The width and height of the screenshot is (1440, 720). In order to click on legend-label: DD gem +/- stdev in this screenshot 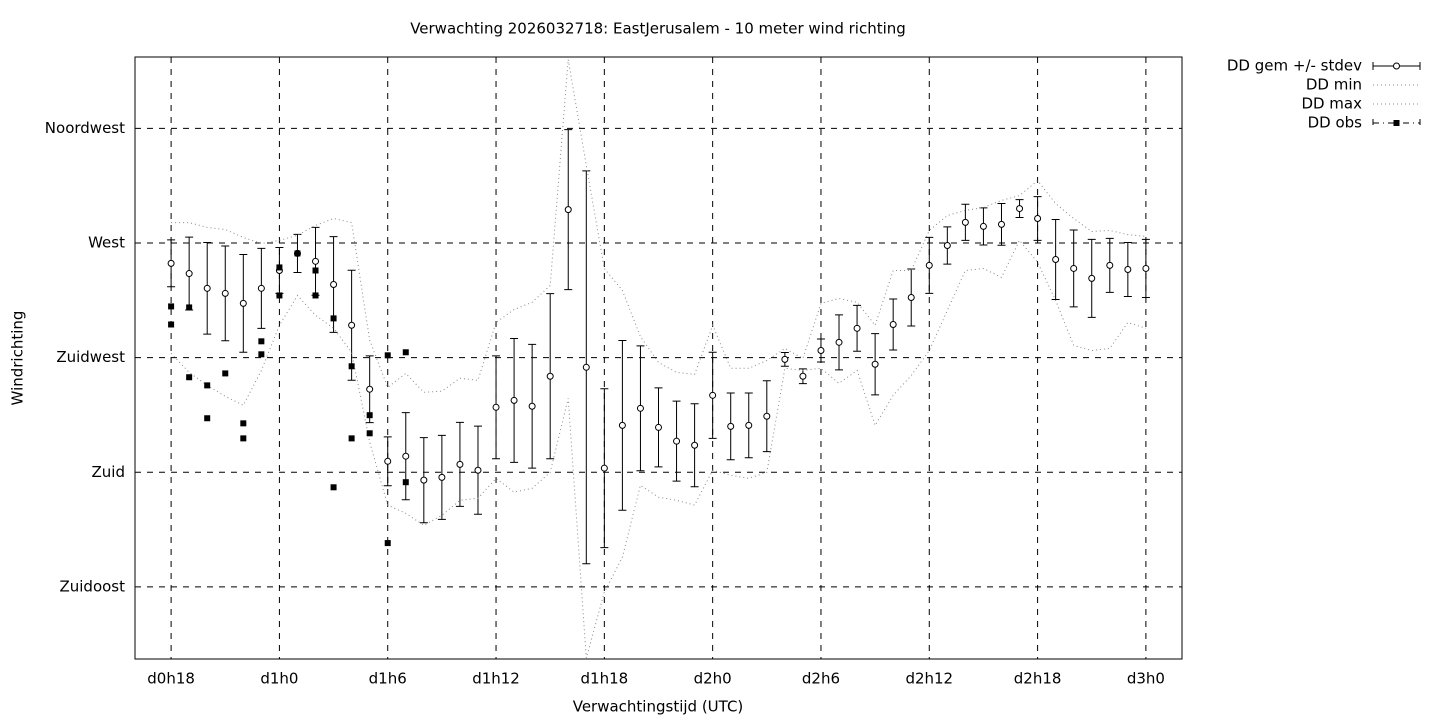, I will do `click(1294, 66)`.